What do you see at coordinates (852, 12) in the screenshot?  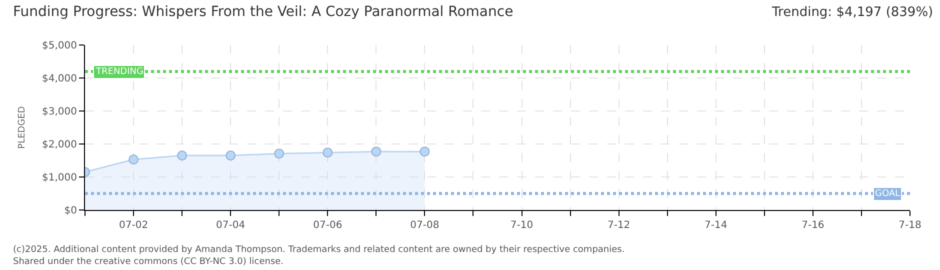 I see `chart-subtitle: Trending: $4,197 (839%)` at bounding box center [852, 12].